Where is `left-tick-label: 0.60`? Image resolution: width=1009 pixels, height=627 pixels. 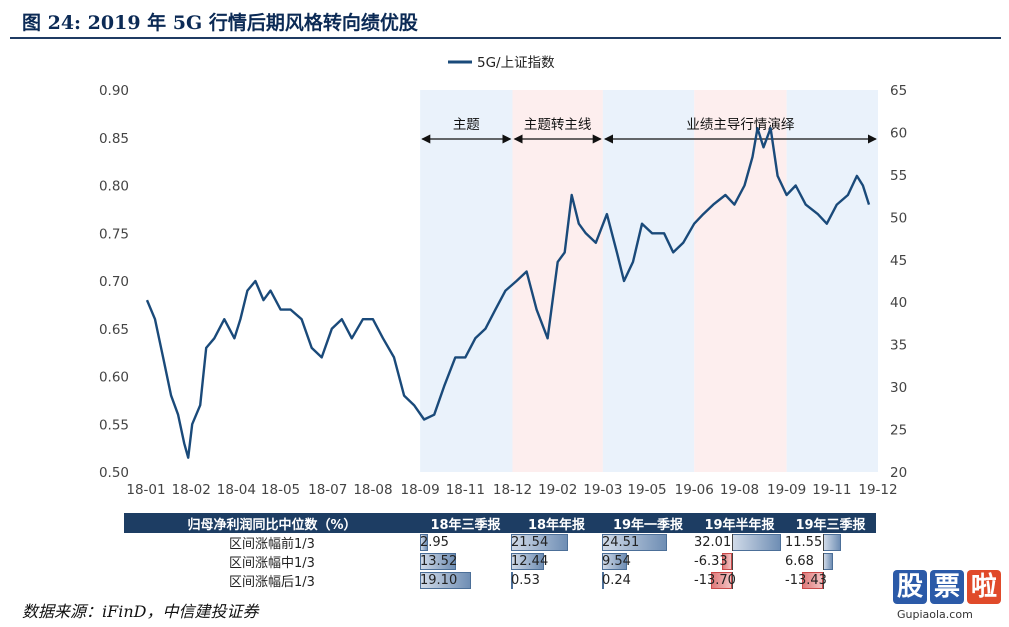 left-tick-label: 0.60 is located at coordinates (114, 378).